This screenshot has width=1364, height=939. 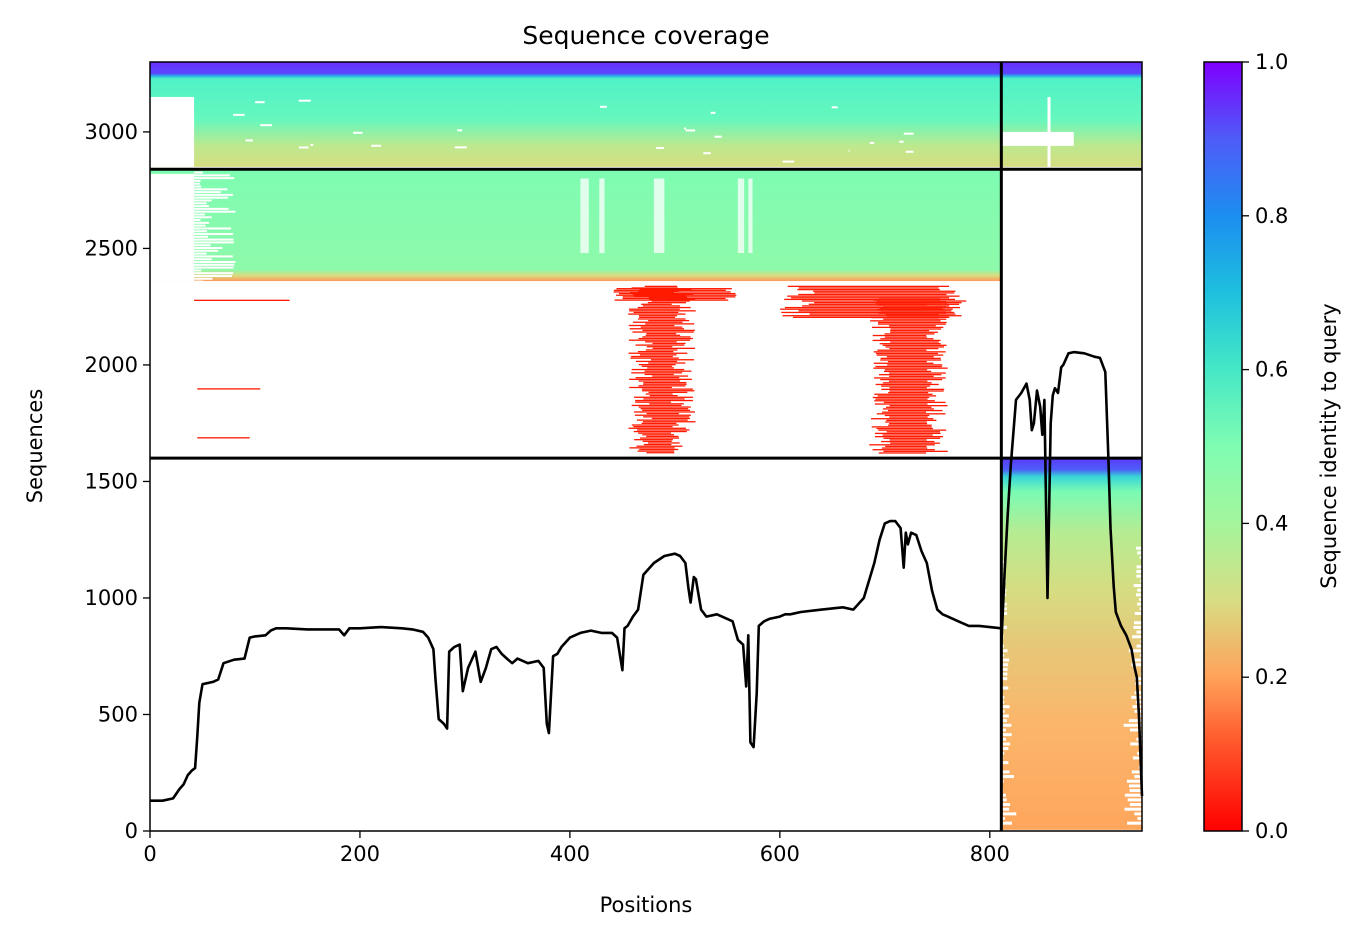 What do you see at coordinates (1223, 446) in the screenshot?
I see `colorbar-gradient` at bounding box center [1223, 446].